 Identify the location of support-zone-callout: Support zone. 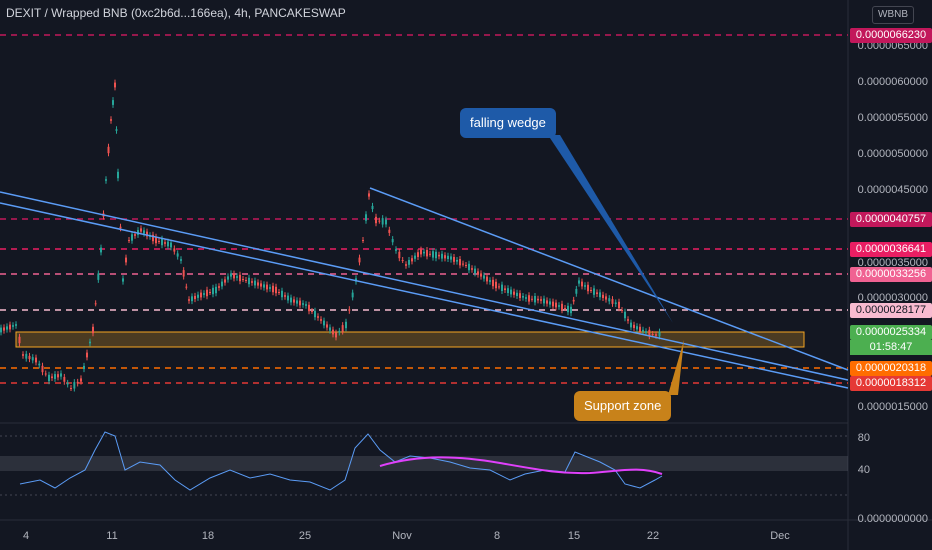
(623, 406).